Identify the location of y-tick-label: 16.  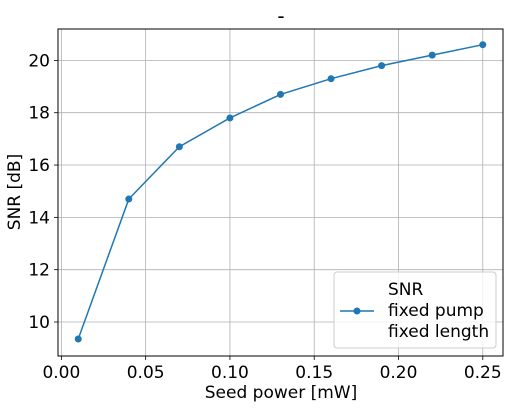
(39, 166).